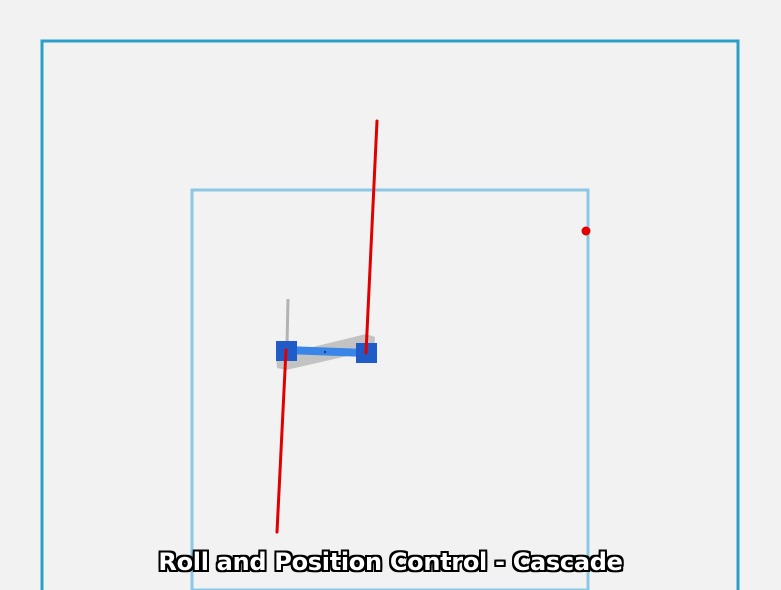 The width and height of the screenshot is (781, 590). Describe the element at coordinates (390, 562) in the screenshot. I see `scene-caption: Roll and Position Control - Cascade` at that location.